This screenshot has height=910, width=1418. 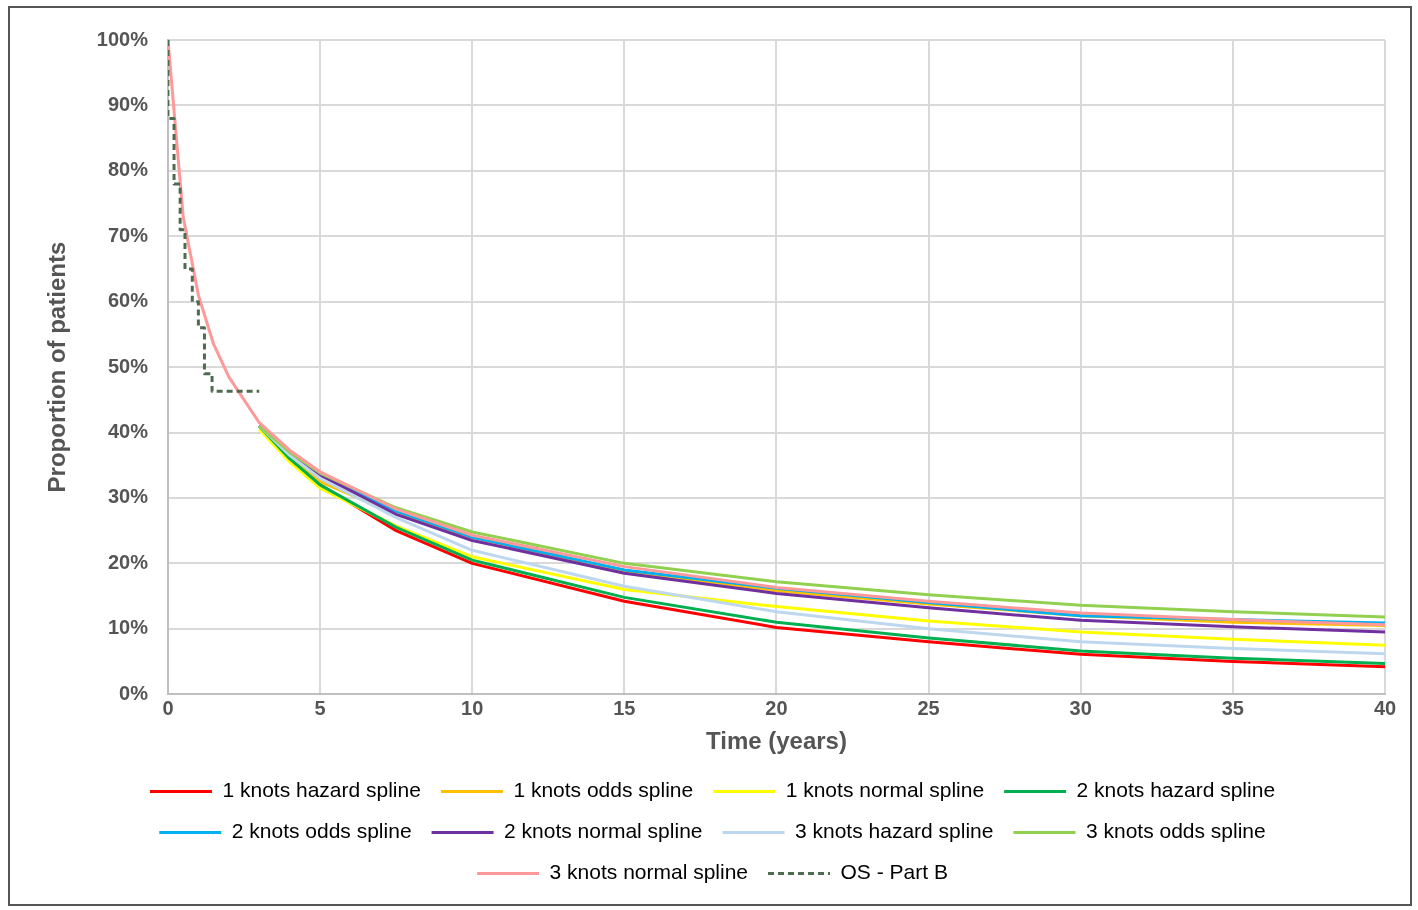 What do you see at coordinates (321, 831) in the screenshot?
I see `legend-label: 2 knots odds spline` at bounding box center [321, 831].